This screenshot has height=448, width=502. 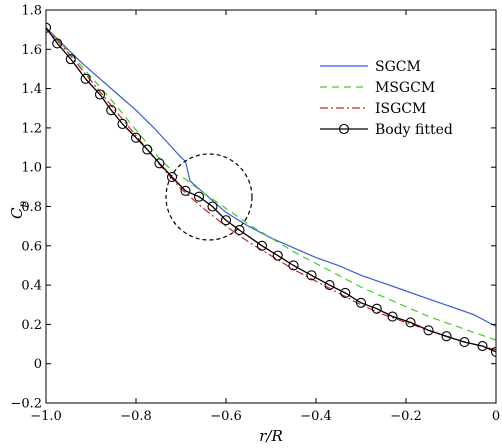 I want to click on x-tick-label: −0.8, so click(x=136, y=416).